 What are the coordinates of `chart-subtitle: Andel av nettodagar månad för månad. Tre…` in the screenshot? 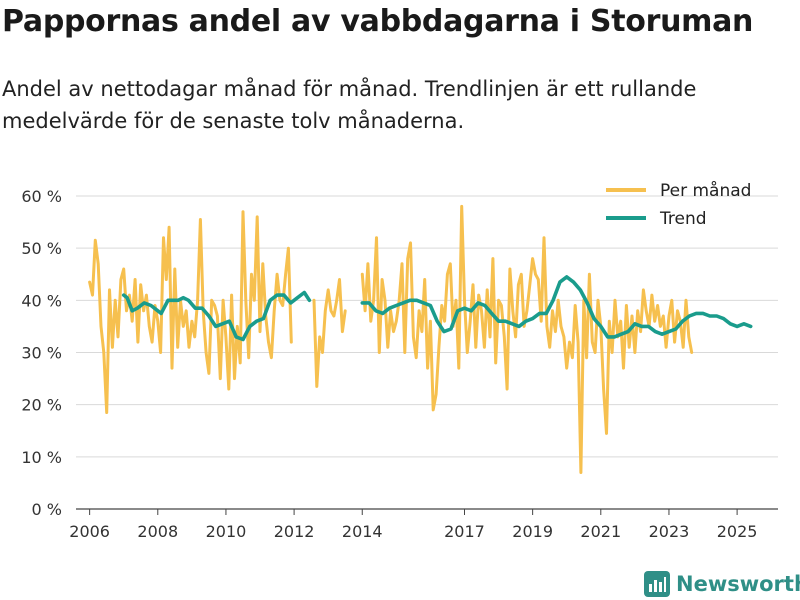 It's located at (349, 105).